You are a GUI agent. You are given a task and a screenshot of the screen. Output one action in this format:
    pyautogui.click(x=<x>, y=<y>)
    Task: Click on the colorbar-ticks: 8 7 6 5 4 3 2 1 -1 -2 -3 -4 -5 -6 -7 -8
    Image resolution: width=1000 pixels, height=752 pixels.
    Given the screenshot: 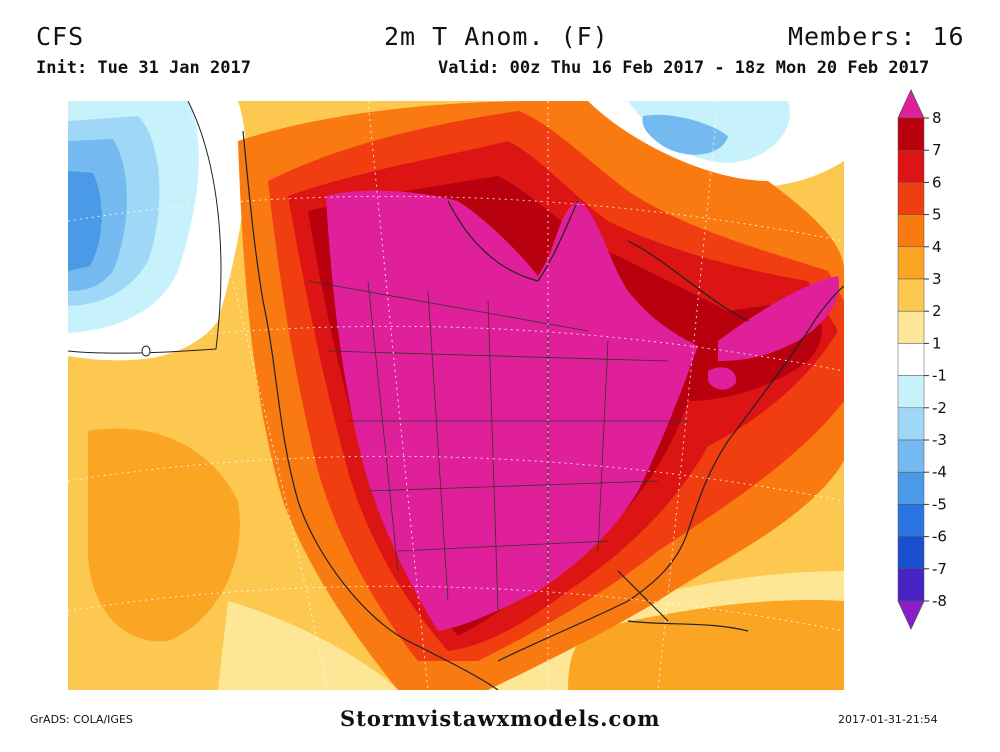 What is the action you would take?
    pyautogui.click(x=935, y=359)
    